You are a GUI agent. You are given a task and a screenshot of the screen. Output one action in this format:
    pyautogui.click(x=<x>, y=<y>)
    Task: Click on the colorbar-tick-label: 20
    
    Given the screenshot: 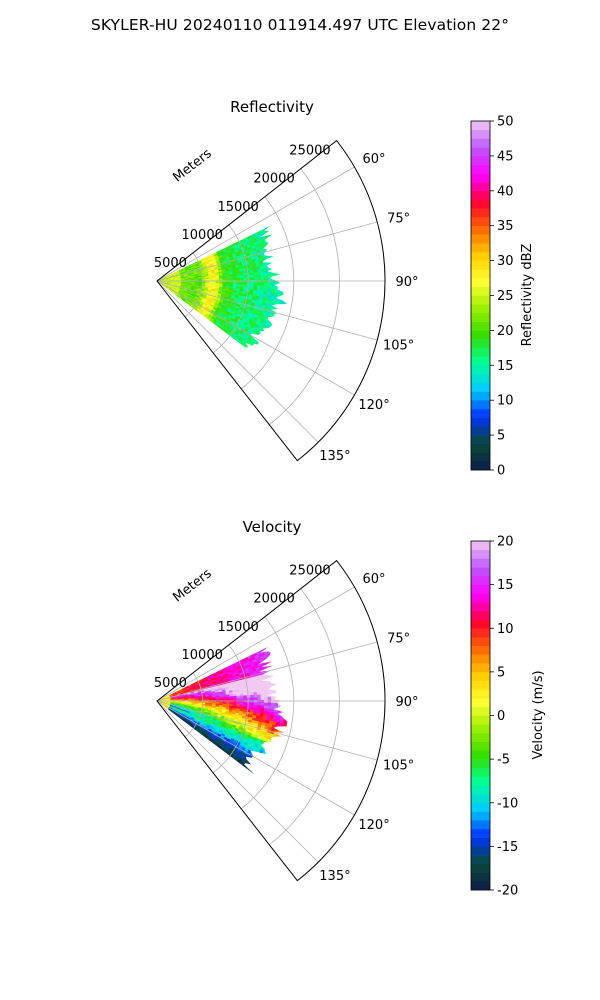 What is the action you would take?
    pyautogui.click(x=505, y=331)
    